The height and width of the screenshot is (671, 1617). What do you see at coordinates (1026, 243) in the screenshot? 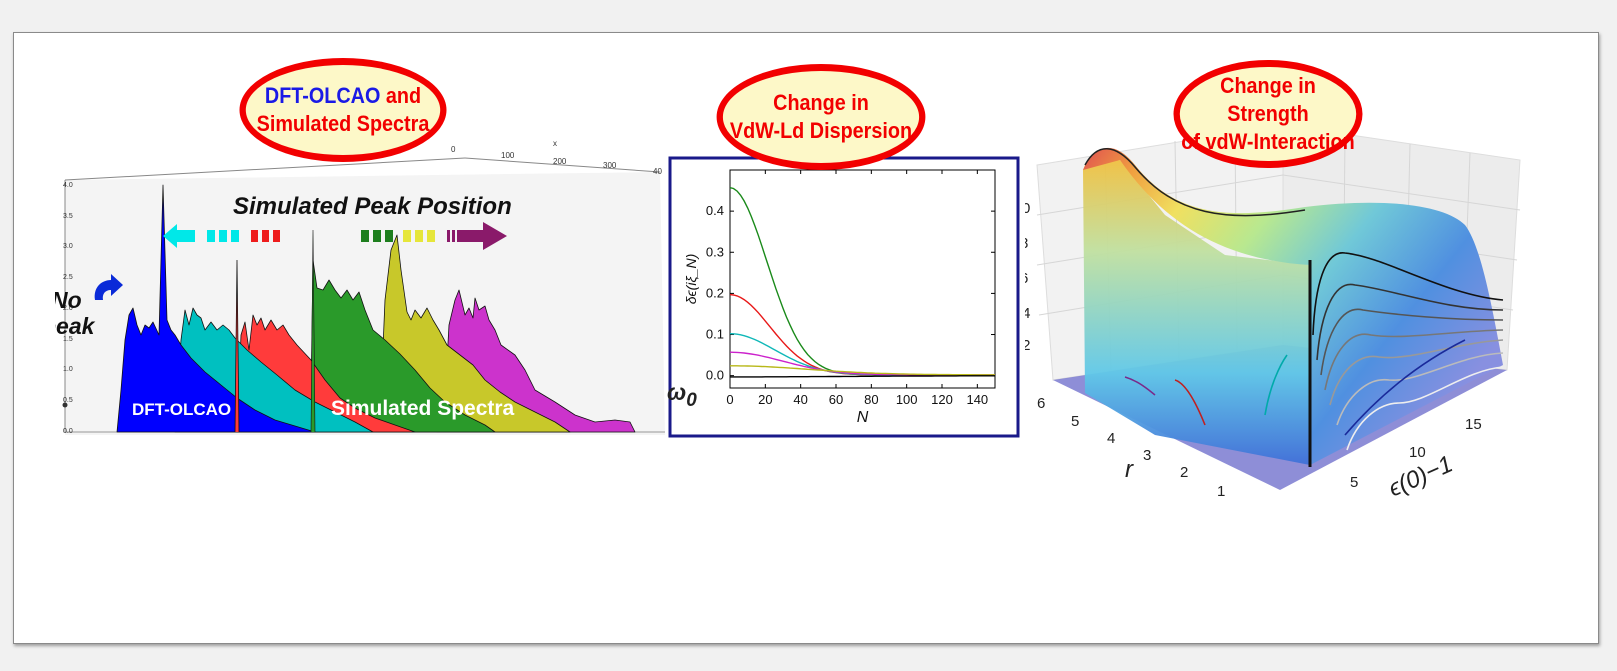
I see `z-tick: 8` at bounding box center [1026, 243].